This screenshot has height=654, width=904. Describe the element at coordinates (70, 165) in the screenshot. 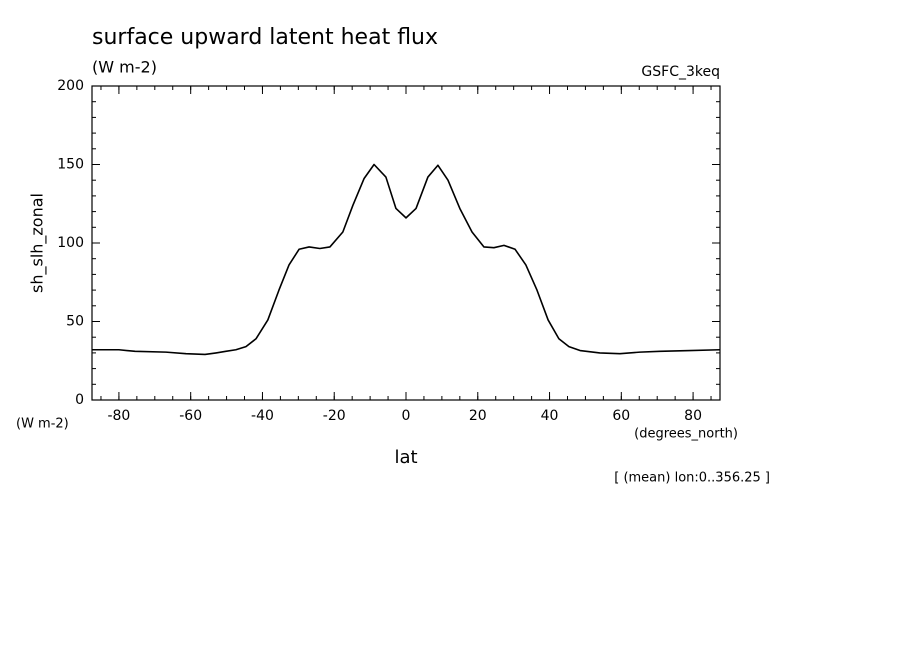

I see `y-tick-label: 150` at that location.